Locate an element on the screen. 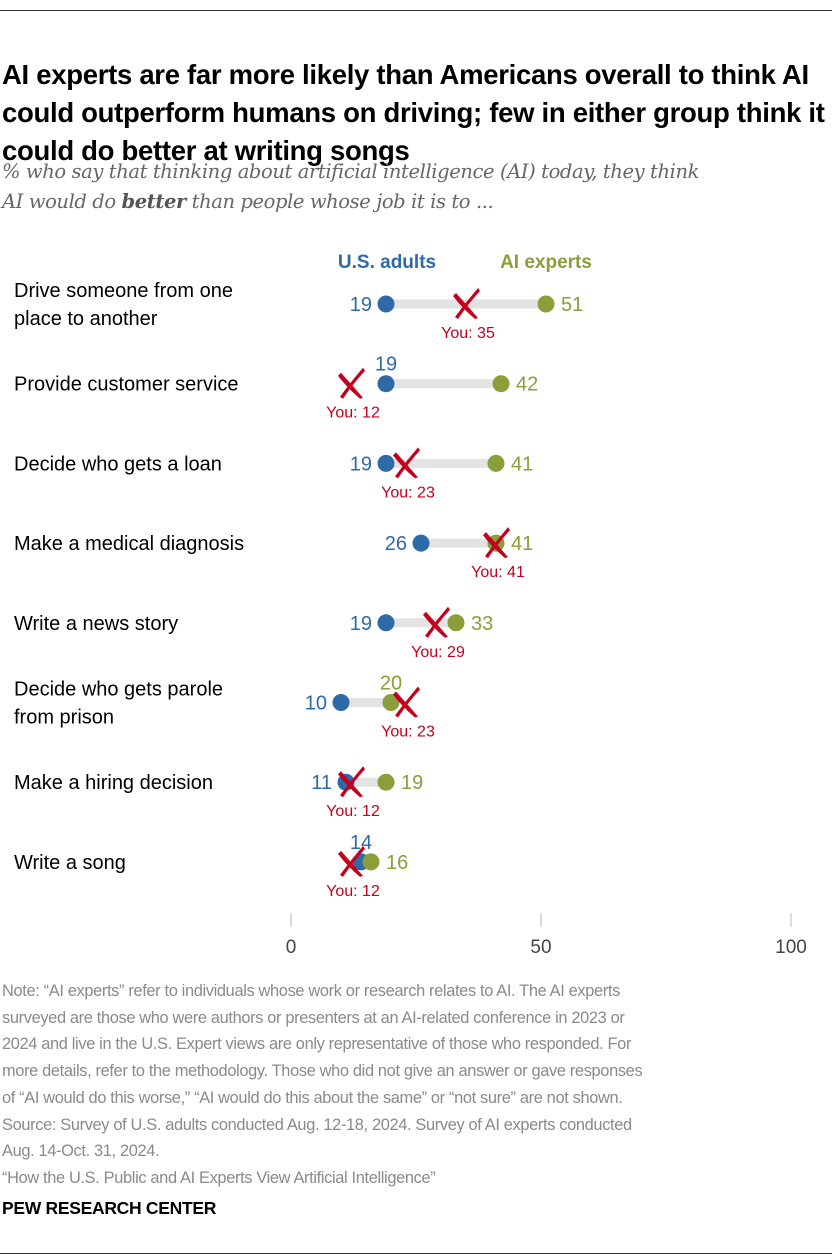  row-label: Decide who gets a loan is located at coordinates (118, 464).